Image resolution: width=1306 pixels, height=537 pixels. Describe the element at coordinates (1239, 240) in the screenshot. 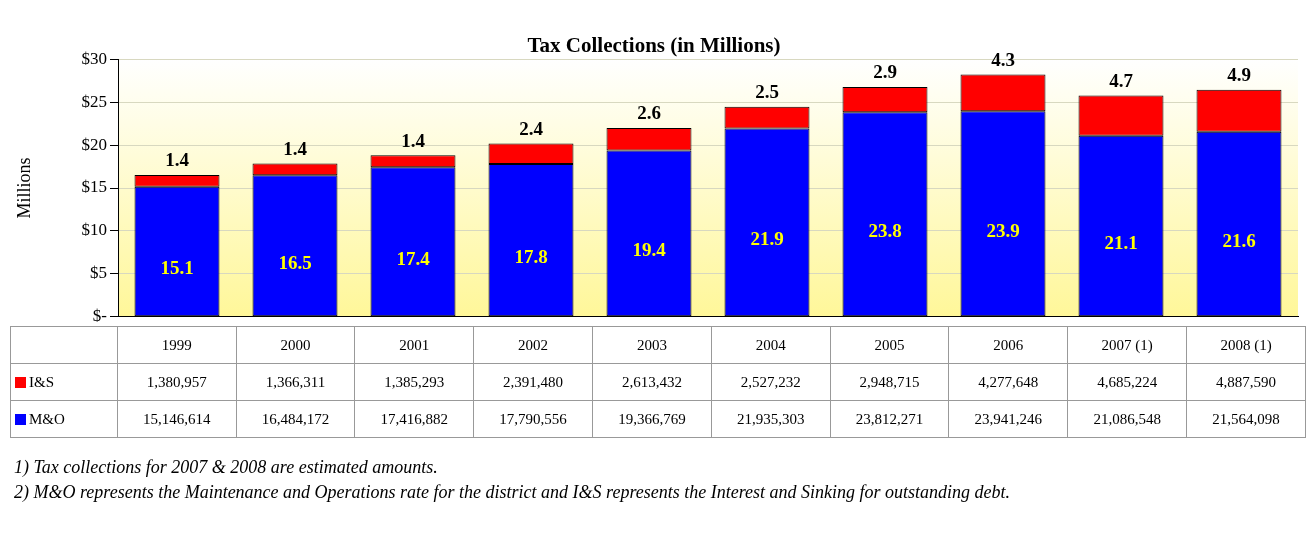

I see `data-label: 21.6` at that location.